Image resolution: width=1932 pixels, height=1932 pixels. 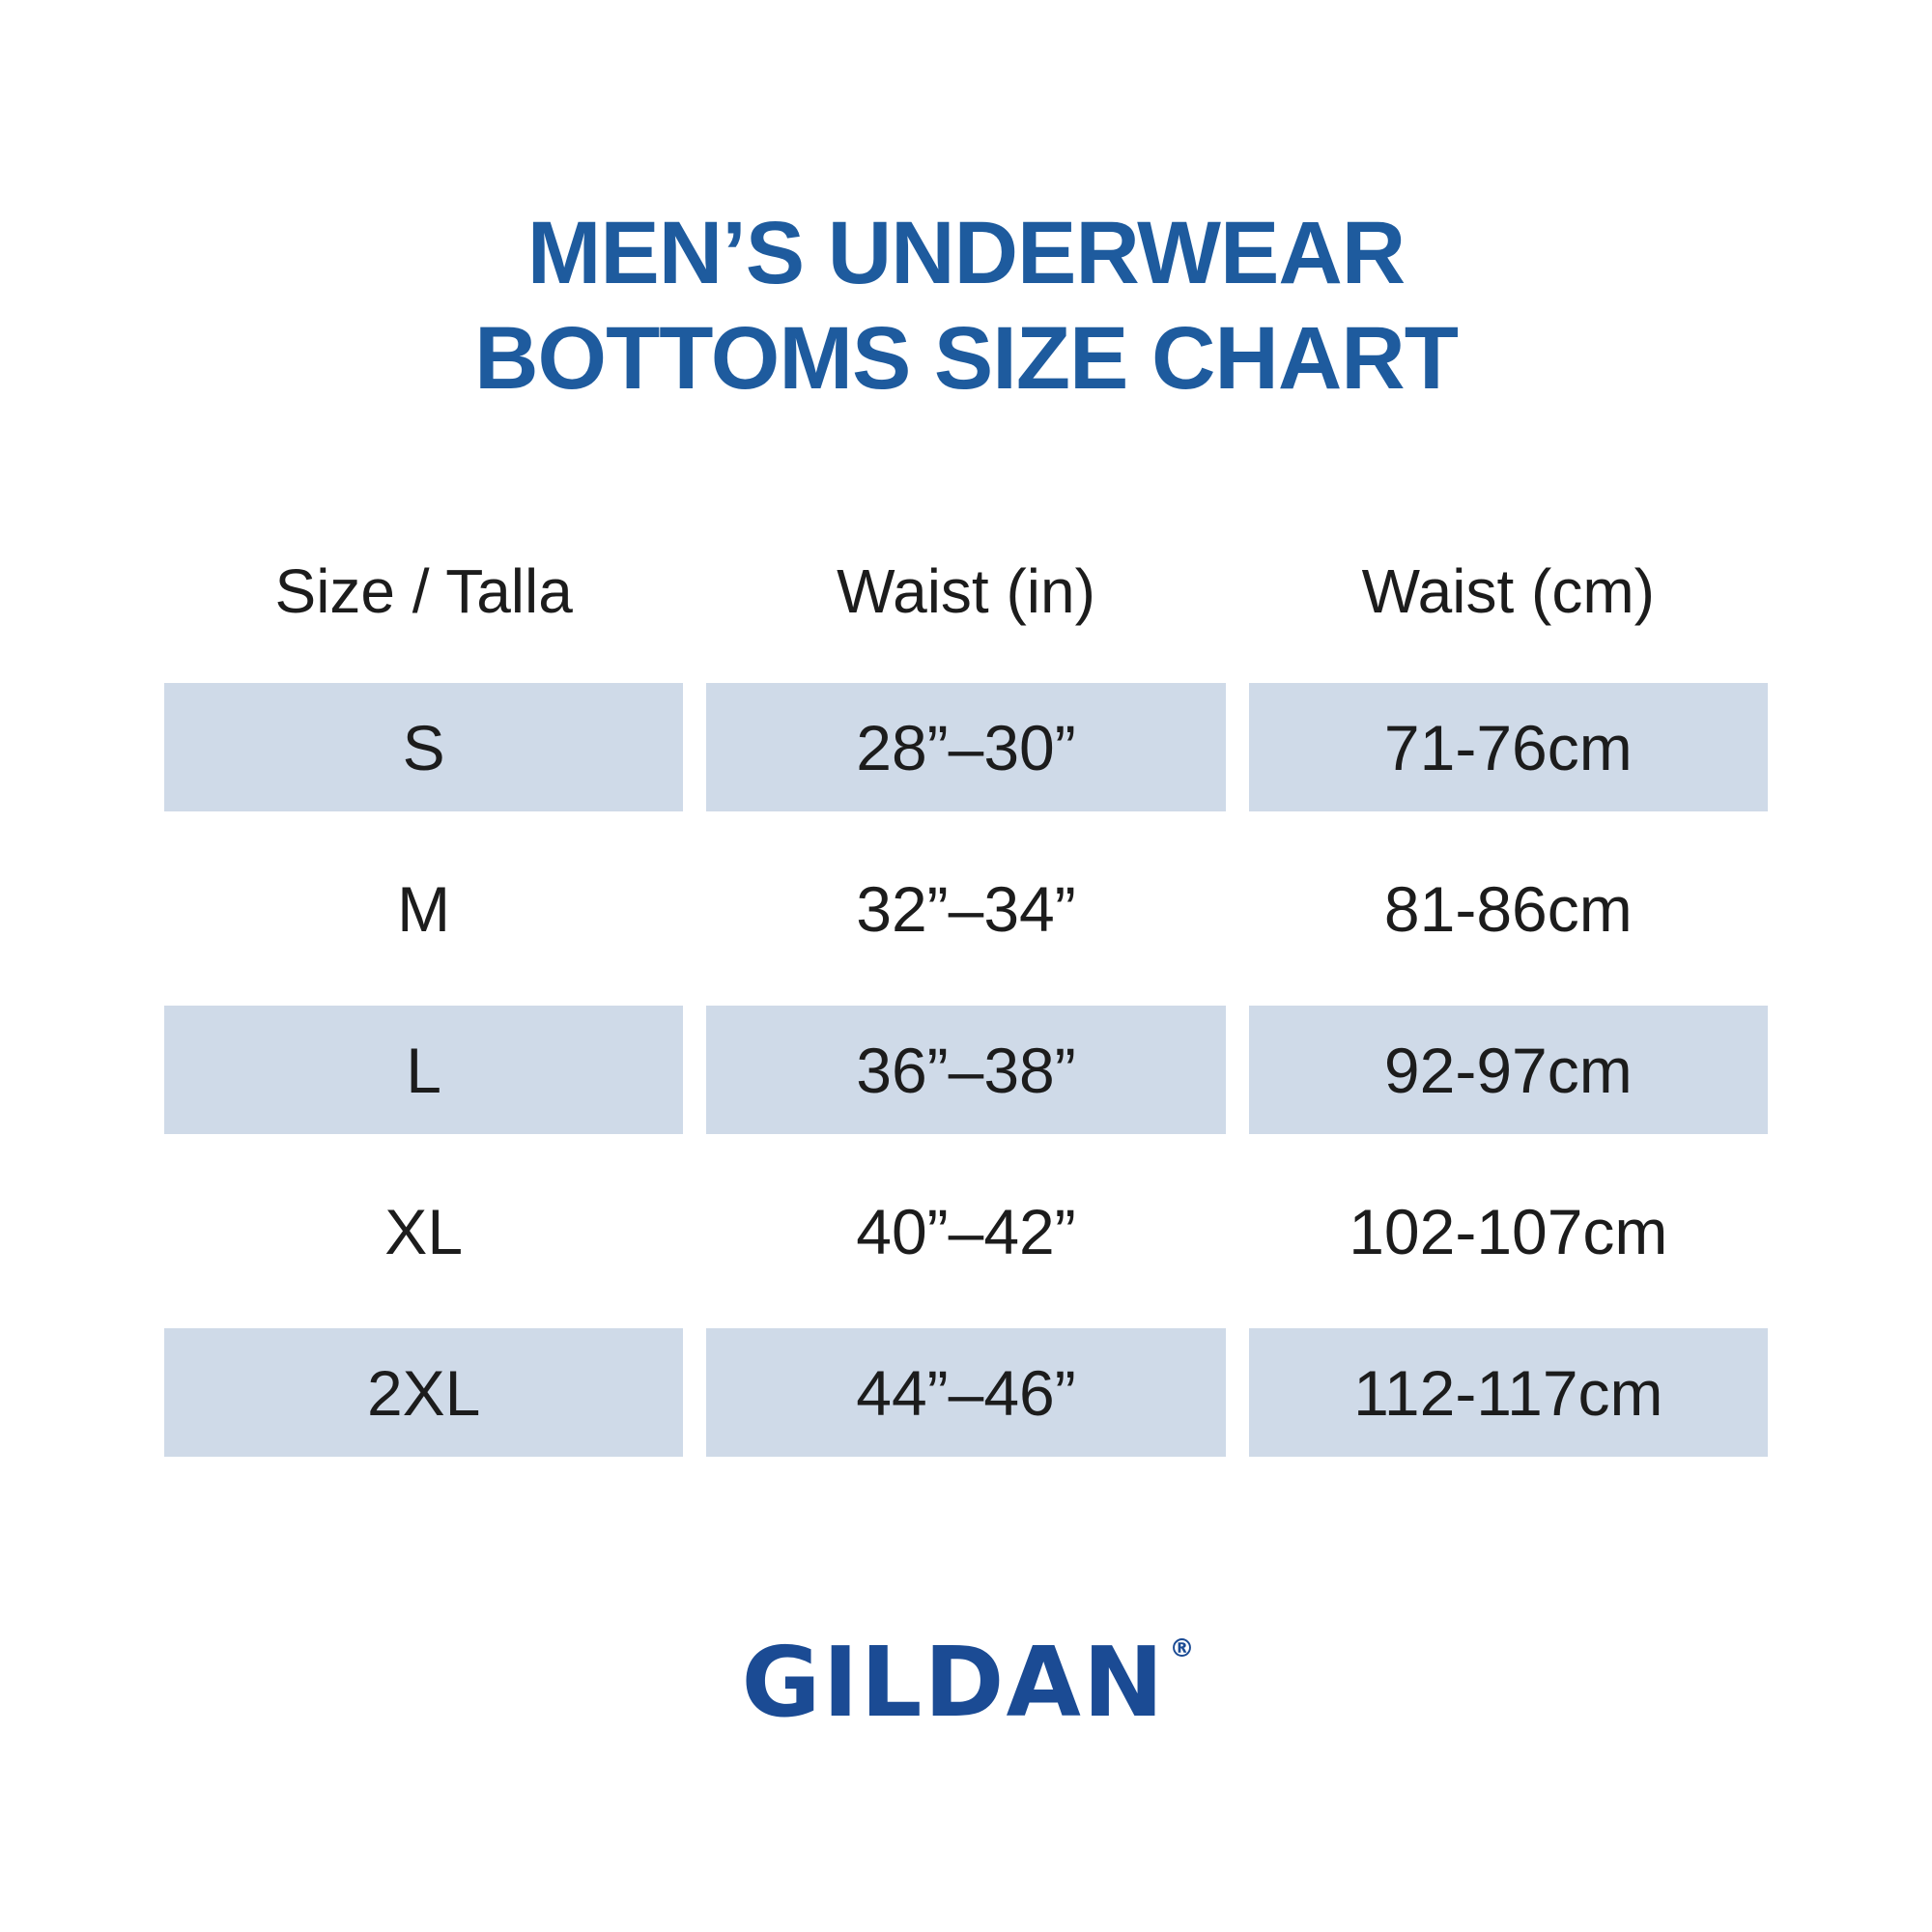 What do you see at coordinates (966, 358) in the screenshot?
I see `page-title-line-2: BOTTOMS SIZE CHART` at bounding box center [966, 358].